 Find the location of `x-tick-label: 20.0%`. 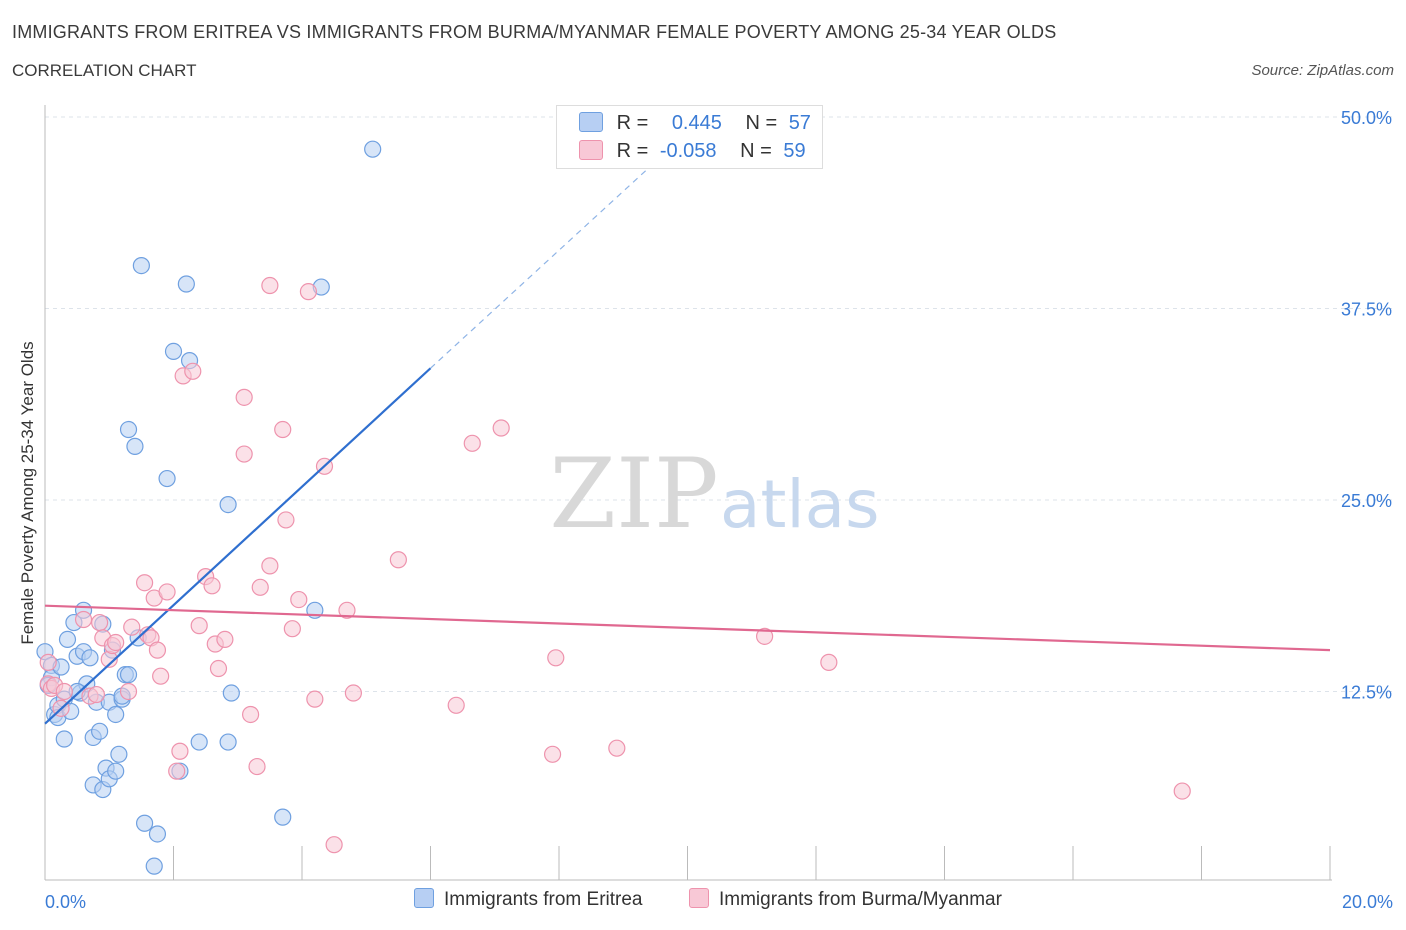

x-tick-label: 20.0% is located at coordinates (1367, 902).